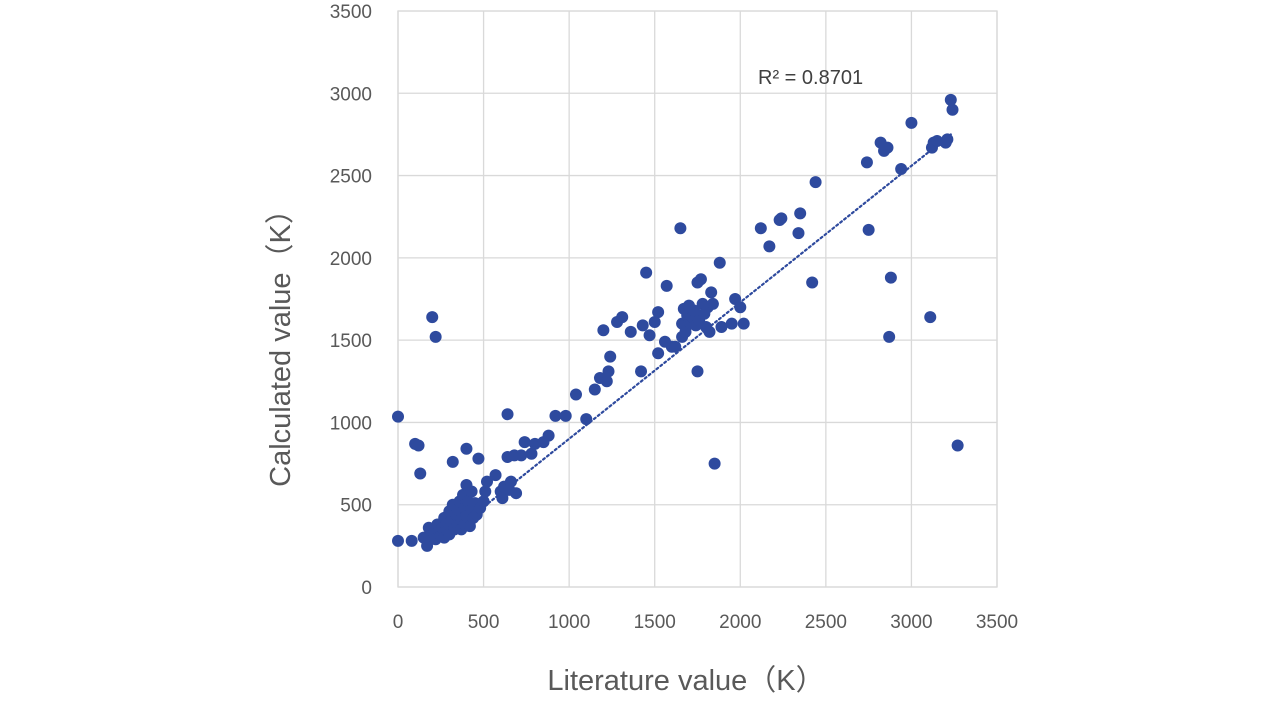  I want to click on x-tick-label: 3000, so click(911, 622).